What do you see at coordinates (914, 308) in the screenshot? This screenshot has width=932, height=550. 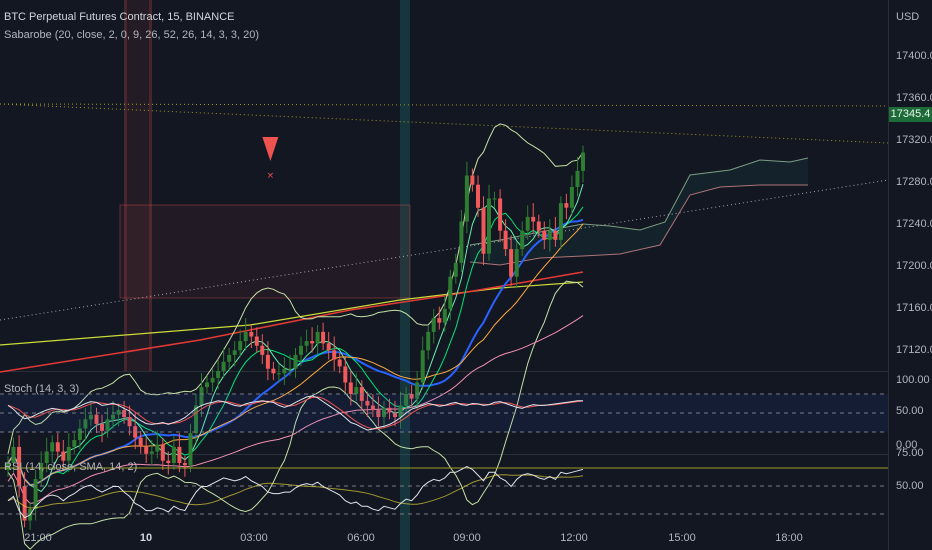 I see `price-axis-tick: 17160.0` at bounding box center [914, 308].